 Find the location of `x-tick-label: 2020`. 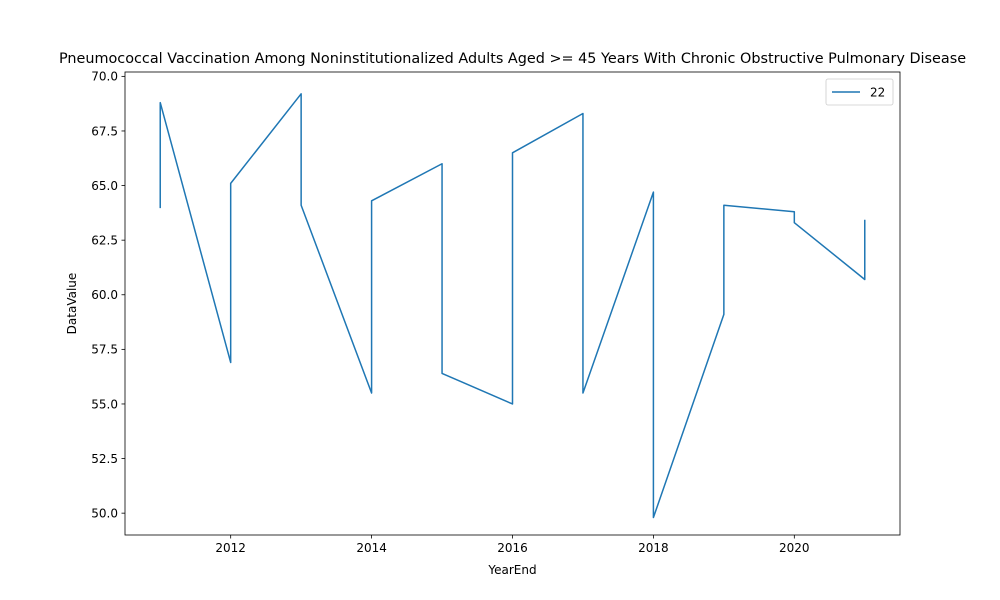

x-tick-label: 2020 is located at coordinates (794, 548).